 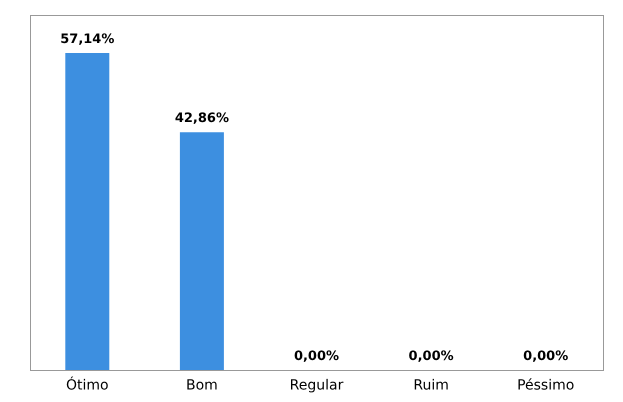 I want to click on x-tick-label: Regular, so click(x=317, y=386).